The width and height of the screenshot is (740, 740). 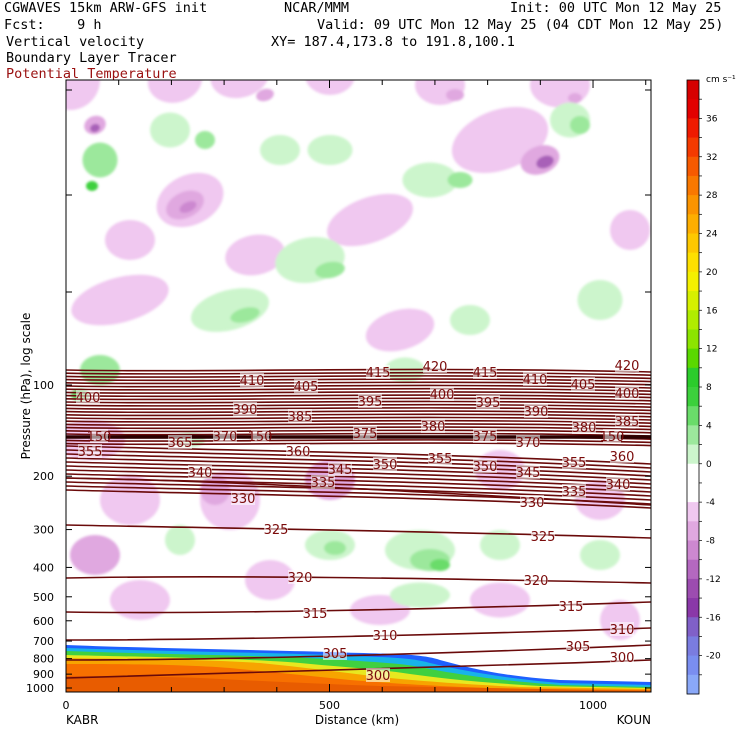 What do you see at coordinates (317, 8) in the screenshot?
I see `center-label: NCAR/MMM` at bounding box center [317, 8].